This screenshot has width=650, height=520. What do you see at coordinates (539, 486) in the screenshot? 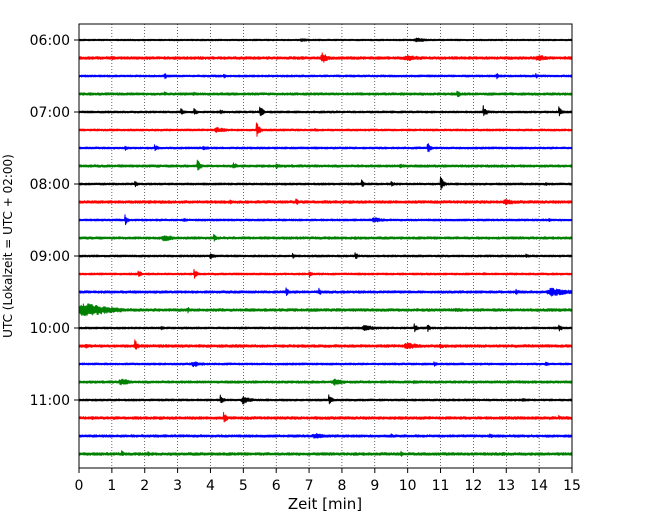
I see `x-tick-label: 14` at bounding box center [539, 486].